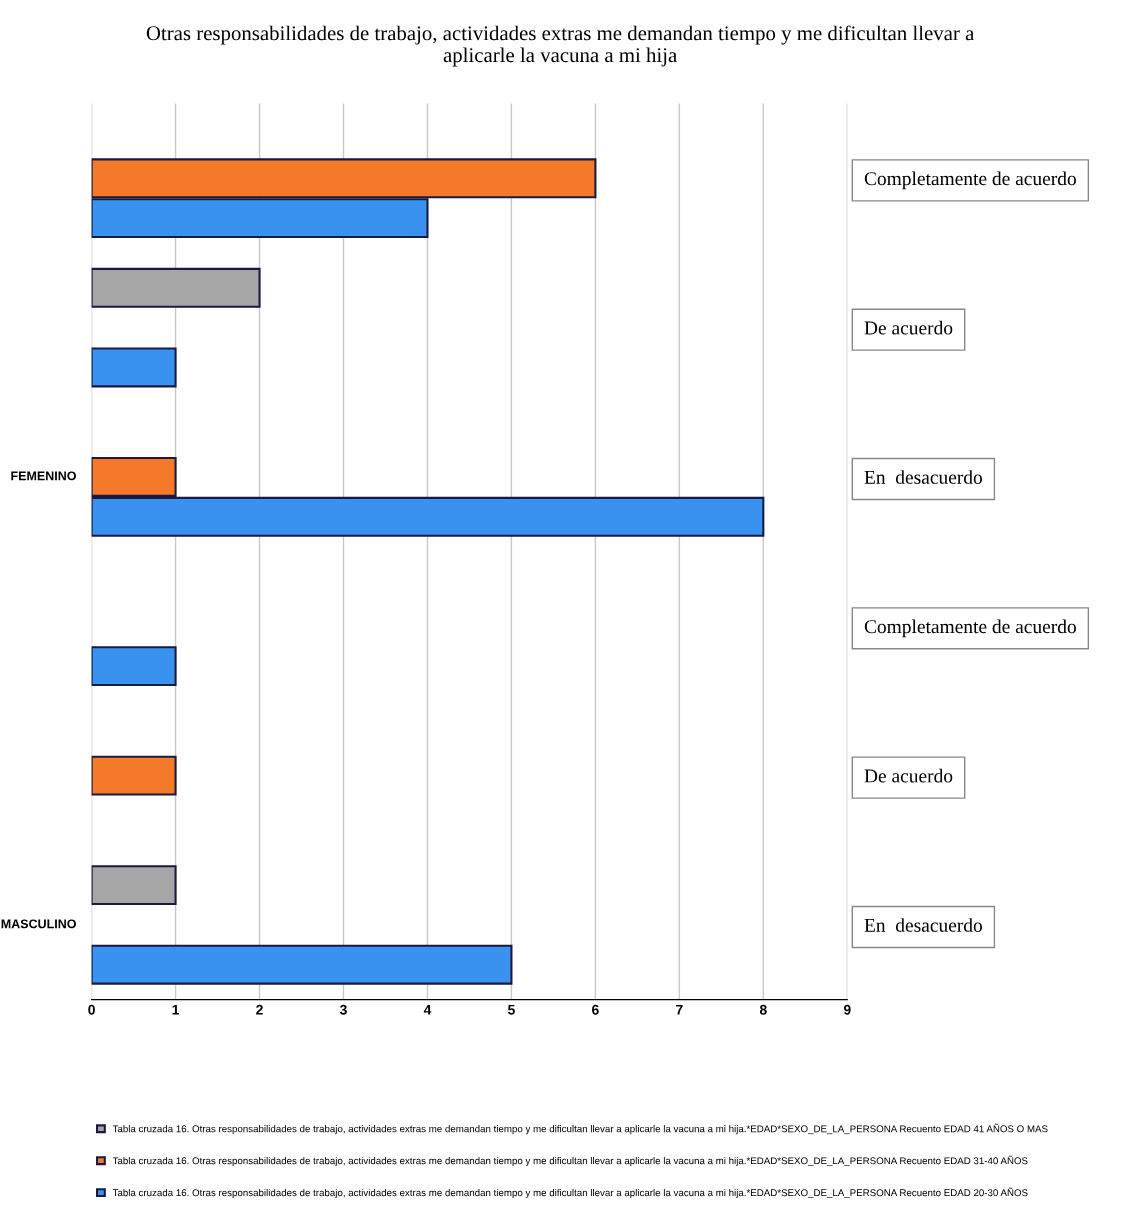 This screenshot has height=1219, width=1145. I want to click on x-tick-label: 2, so click(259, 1009).